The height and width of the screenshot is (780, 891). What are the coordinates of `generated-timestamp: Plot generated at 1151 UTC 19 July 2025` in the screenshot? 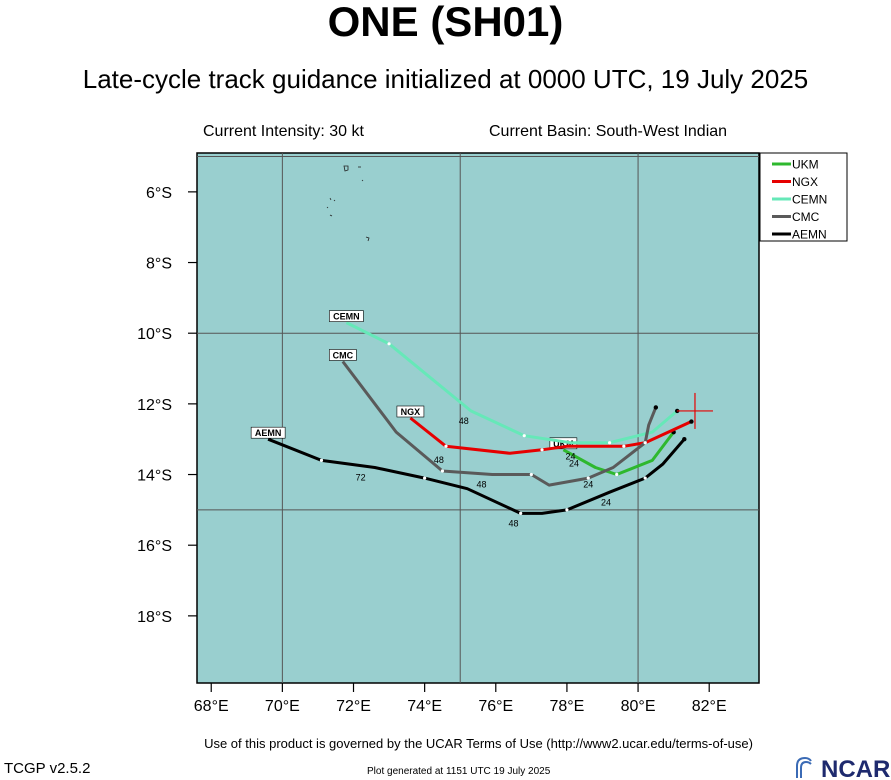 It's located at (459, 771).